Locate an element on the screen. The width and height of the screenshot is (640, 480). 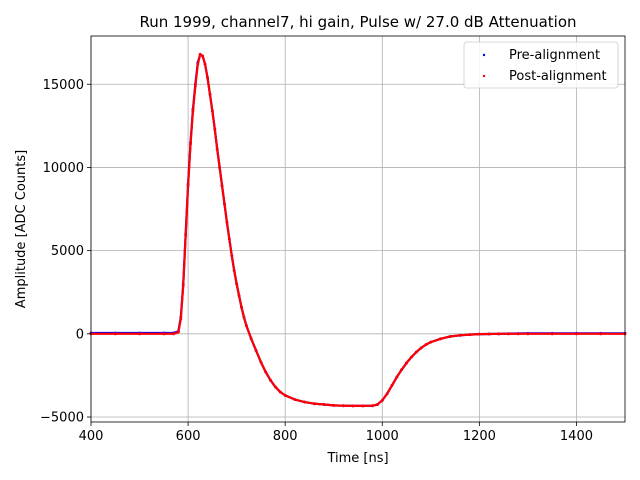
legend-marker-post-alignment is located at coordinates (484, 76).